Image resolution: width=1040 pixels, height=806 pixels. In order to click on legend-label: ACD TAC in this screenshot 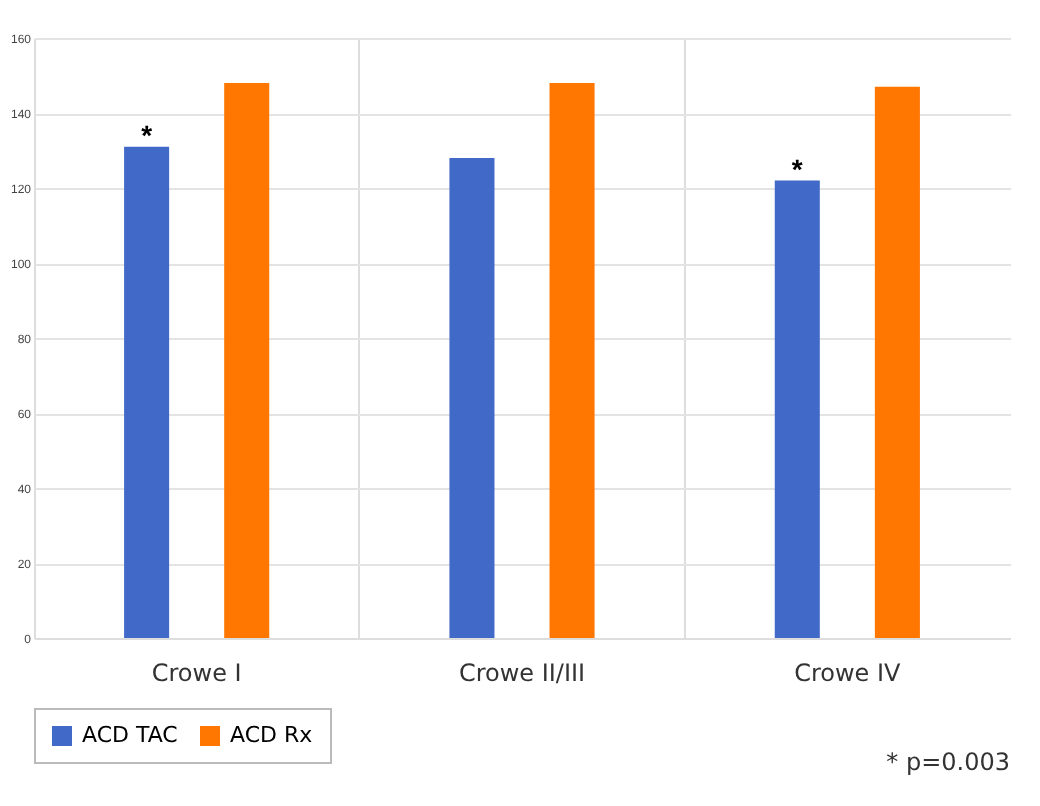, I will do `click(130, 735)`.